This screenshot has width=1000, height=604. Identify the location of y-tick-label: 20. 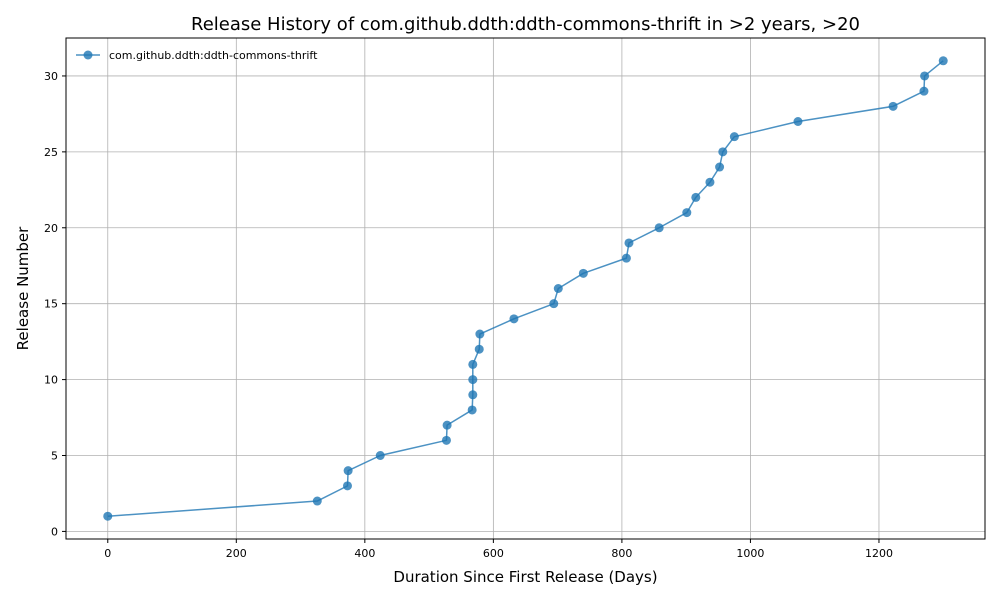
(51, 228).